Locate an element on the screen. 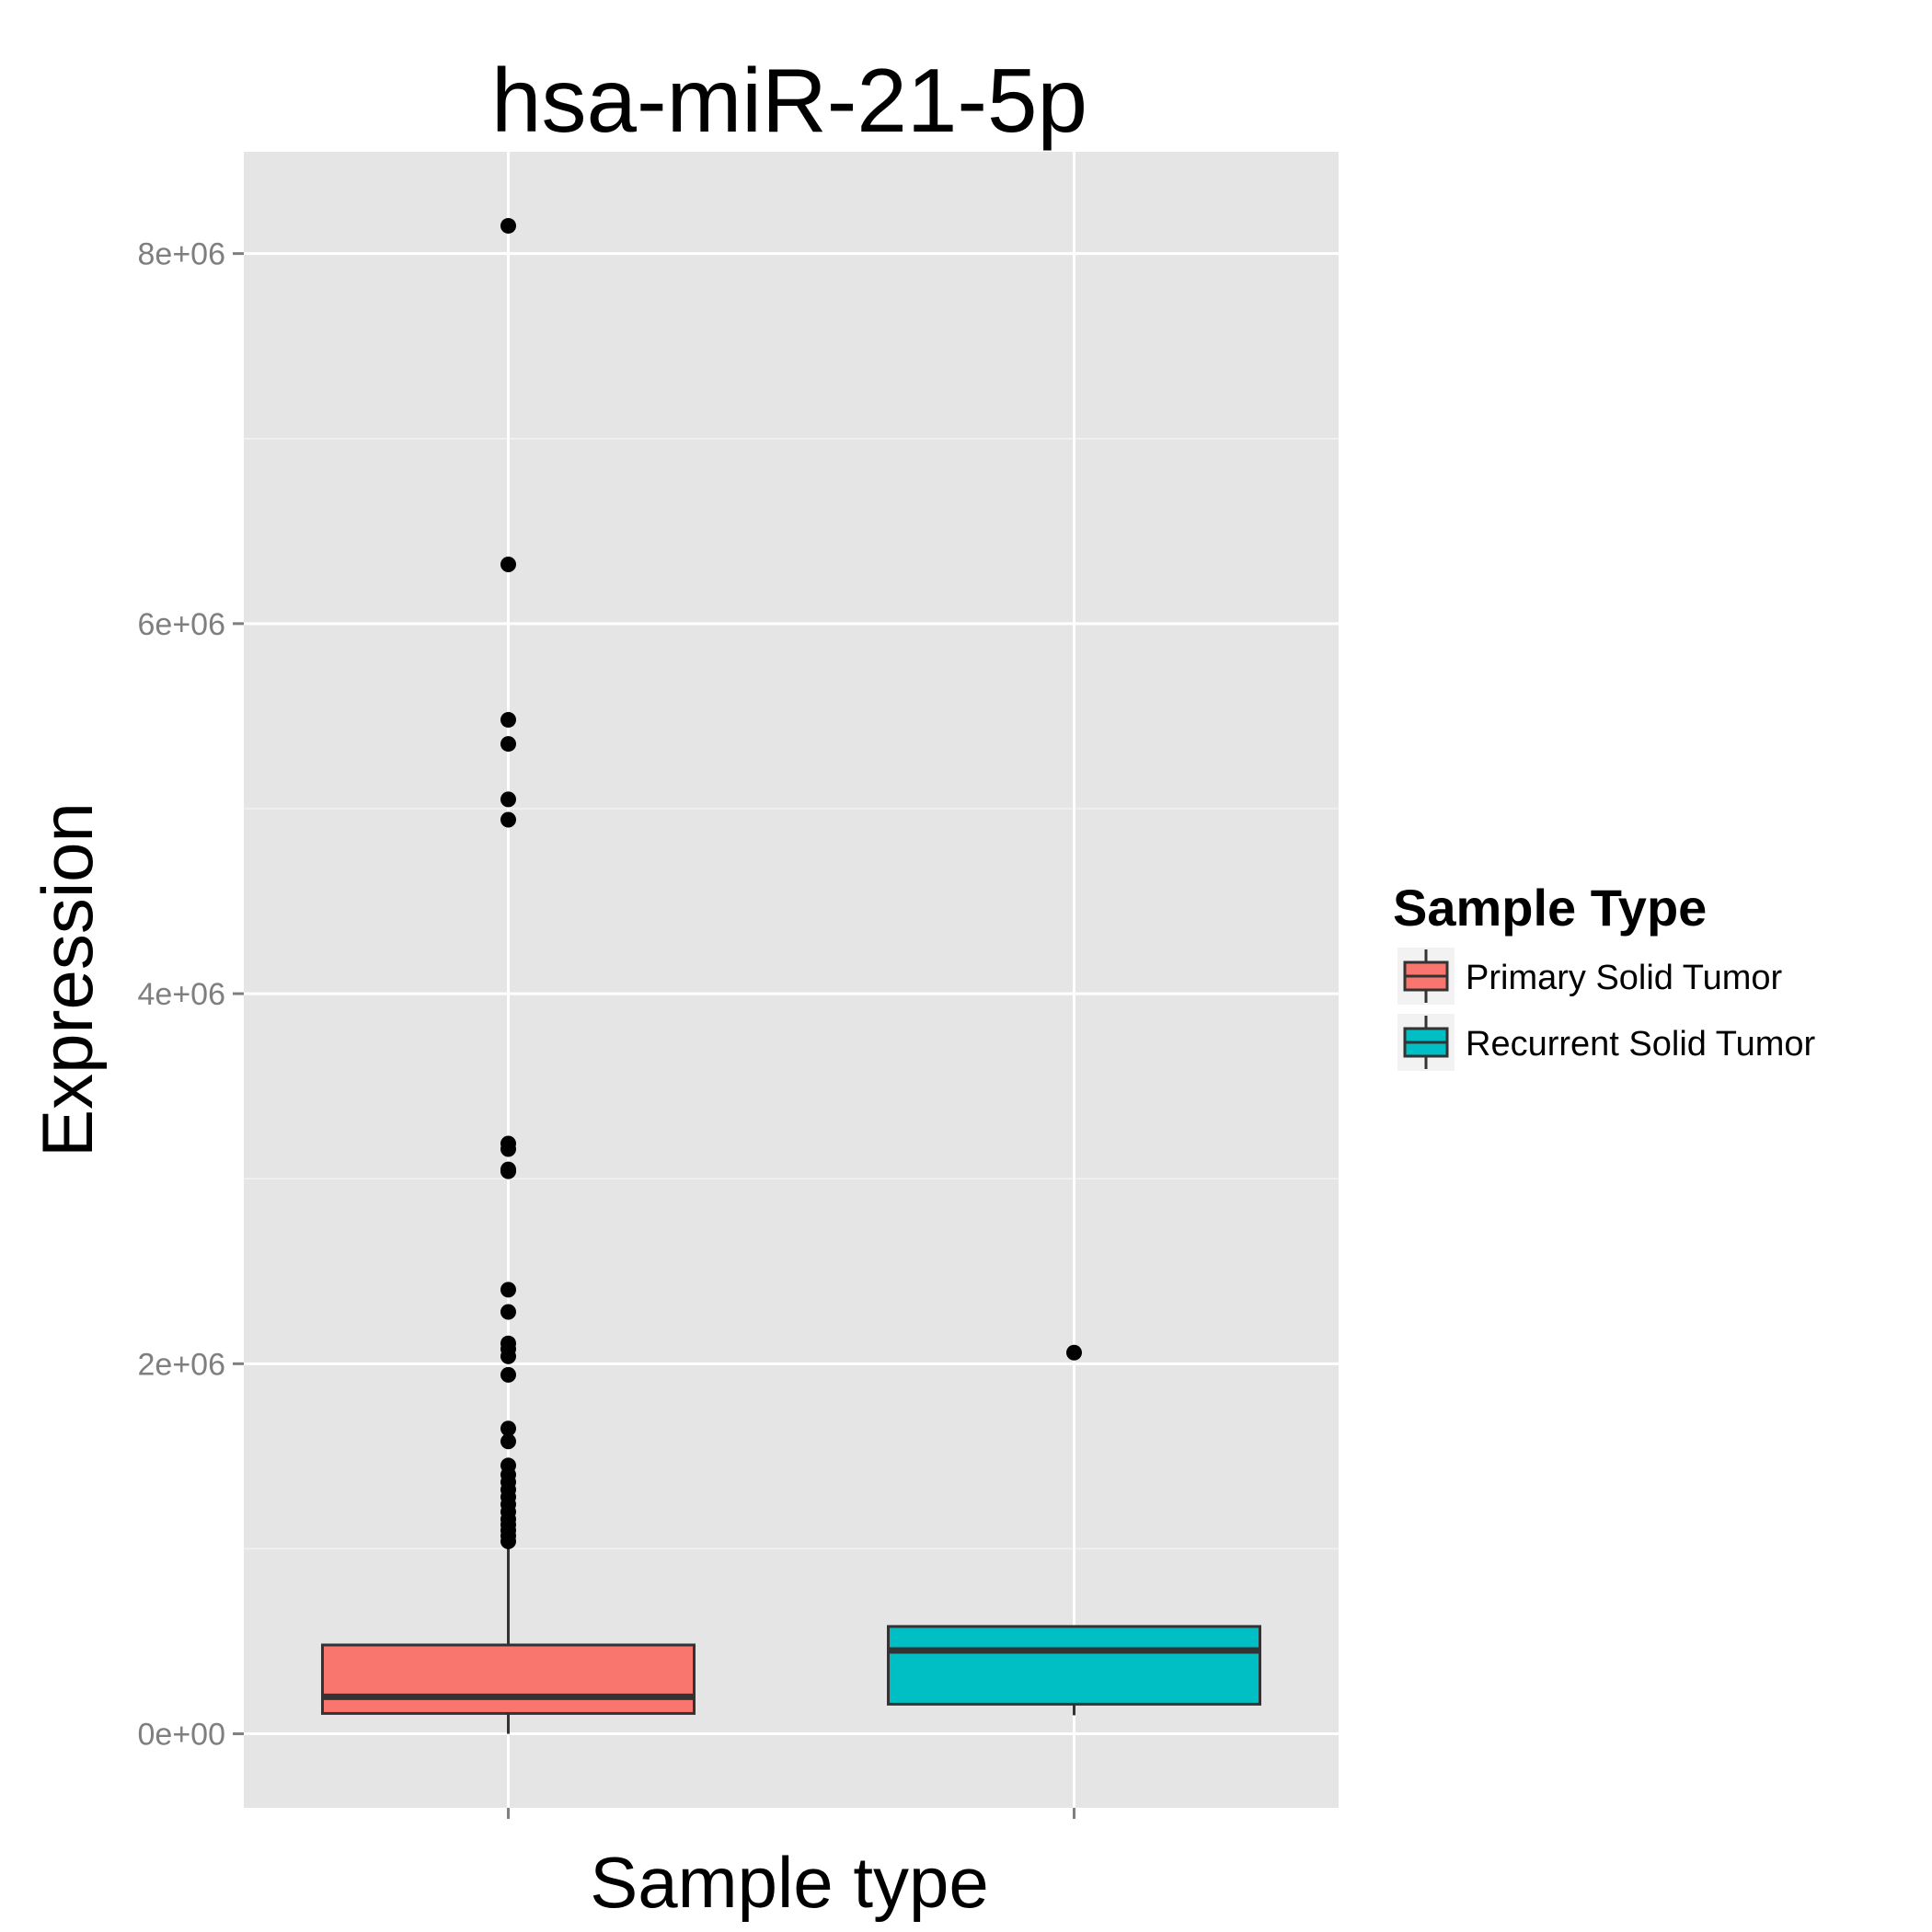 This screenshot has height=1932, width=1932. y-tick-label: 4e+06 is located at coordinates (182, 995).